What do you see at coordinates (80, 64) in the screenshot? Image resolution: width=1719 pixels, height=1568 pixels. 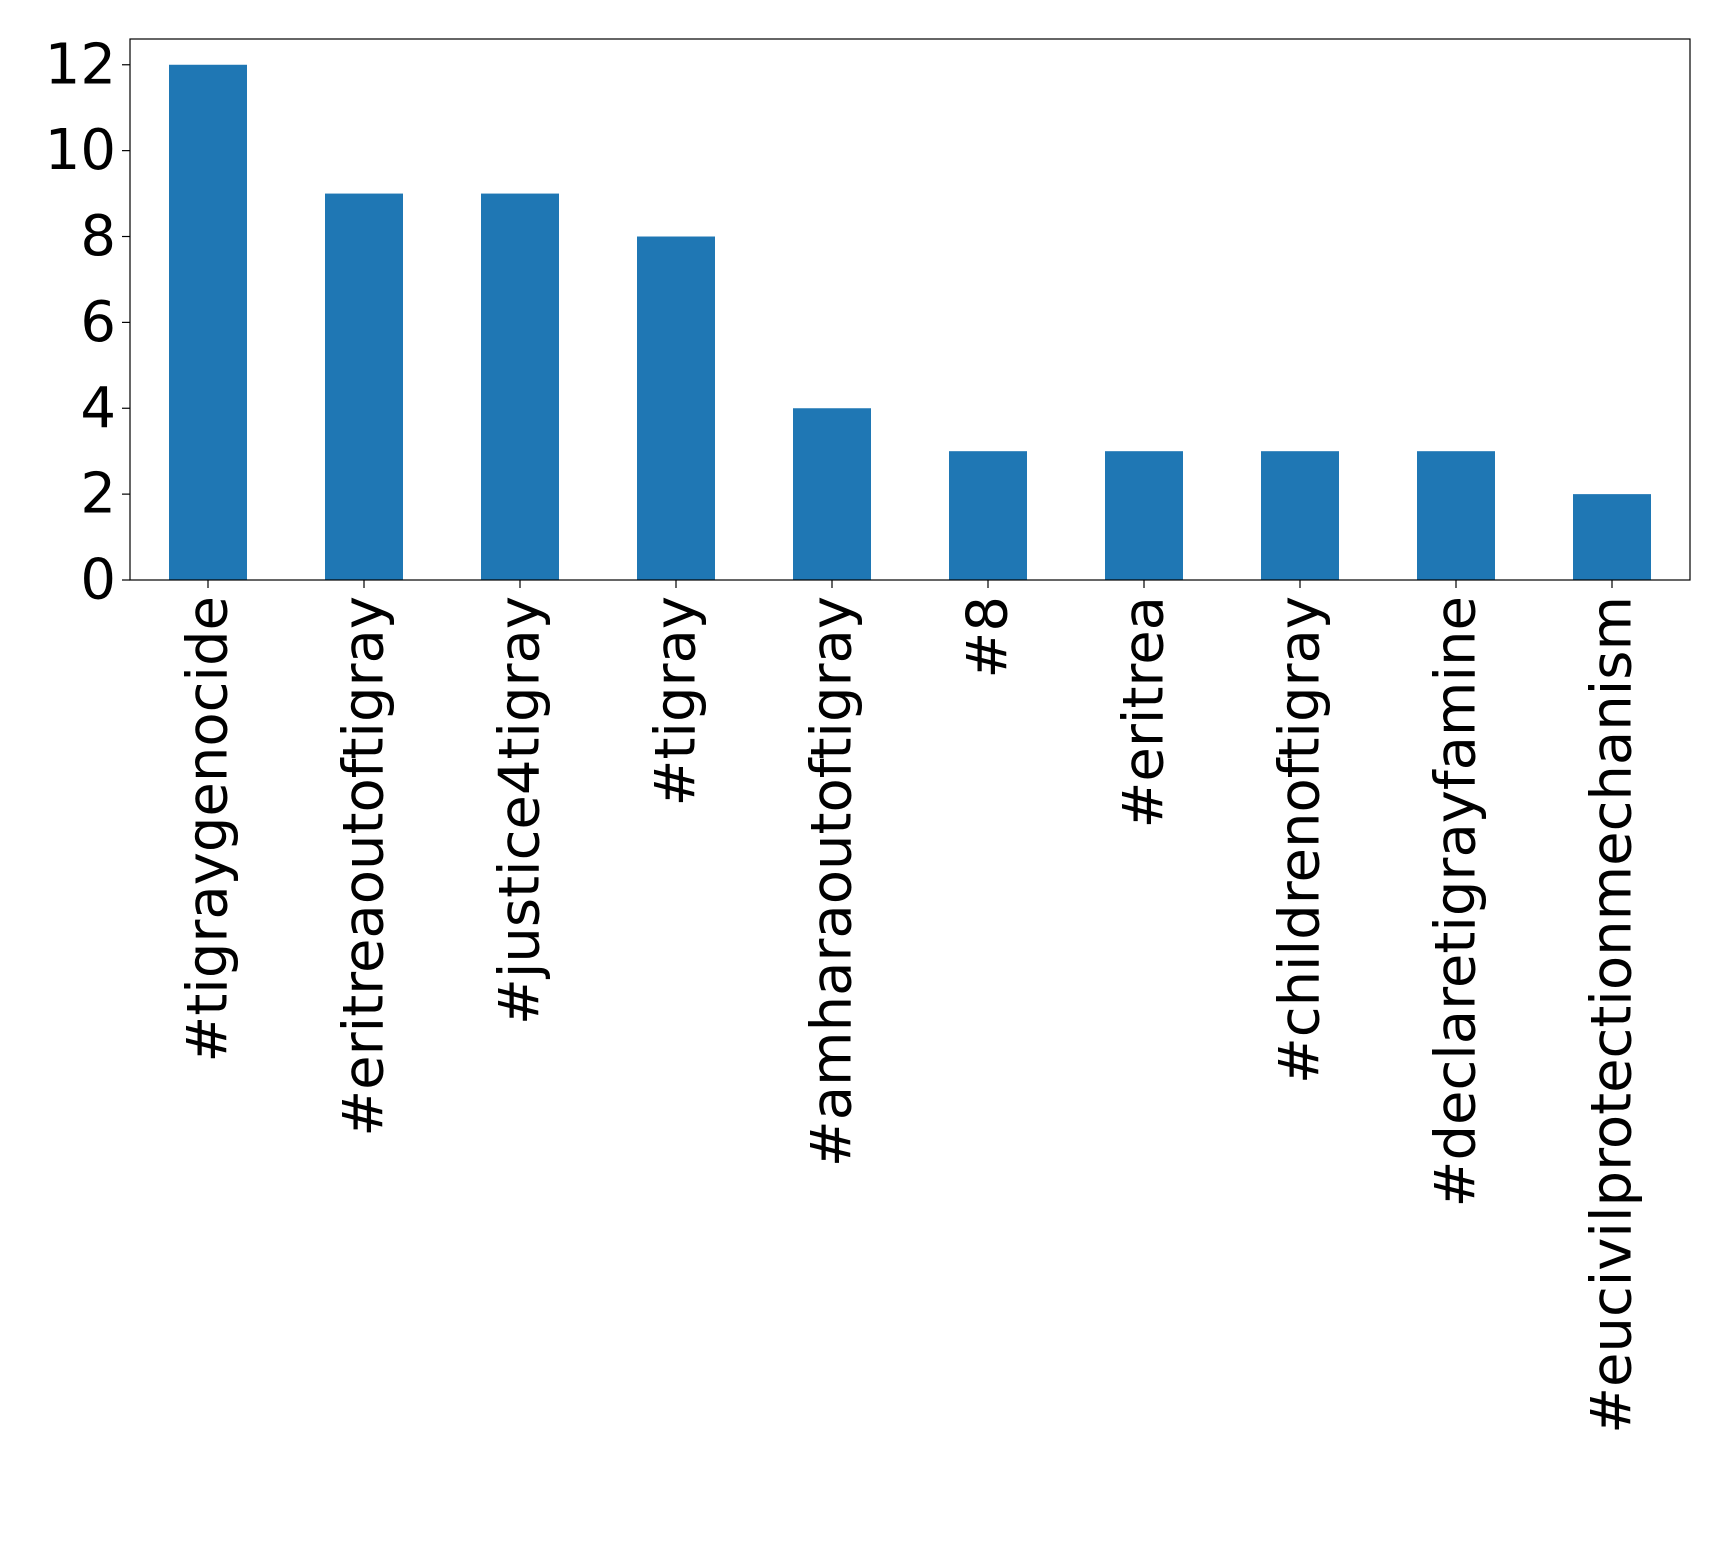 I see `y-tick-label-6: 12` at bounding box center [80, 64].